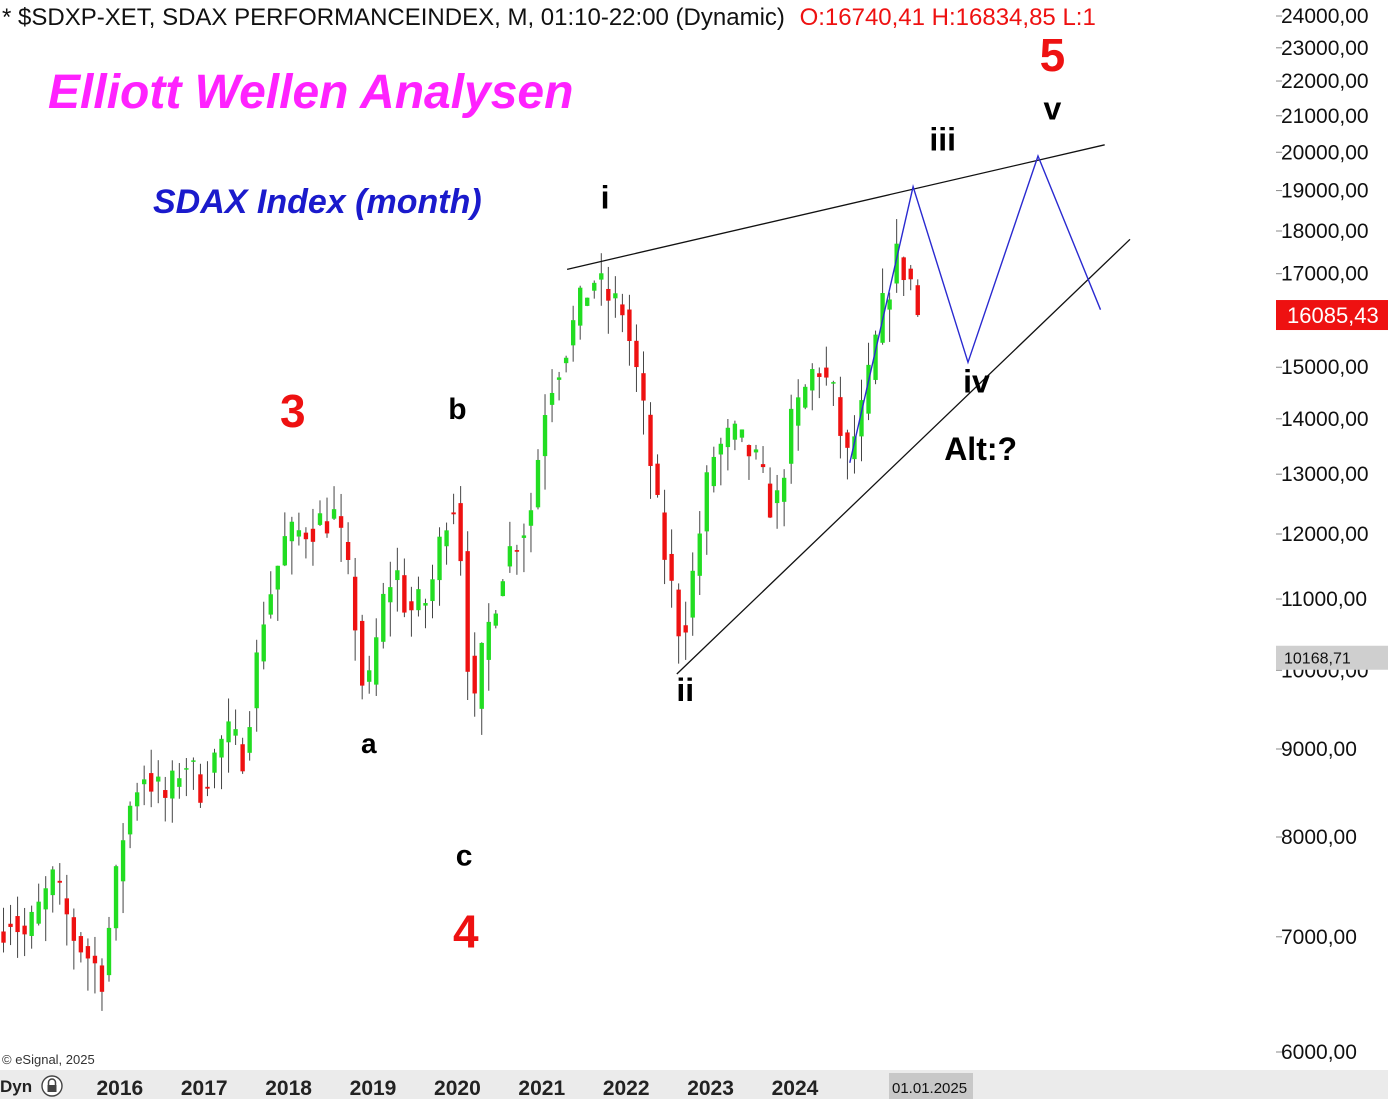 The height and width of the screenshot is (1099, 1388). Describe the element at coordinates (1319, 749) in the screenshot. I see `price-tick-label: 9000,00` at that location.